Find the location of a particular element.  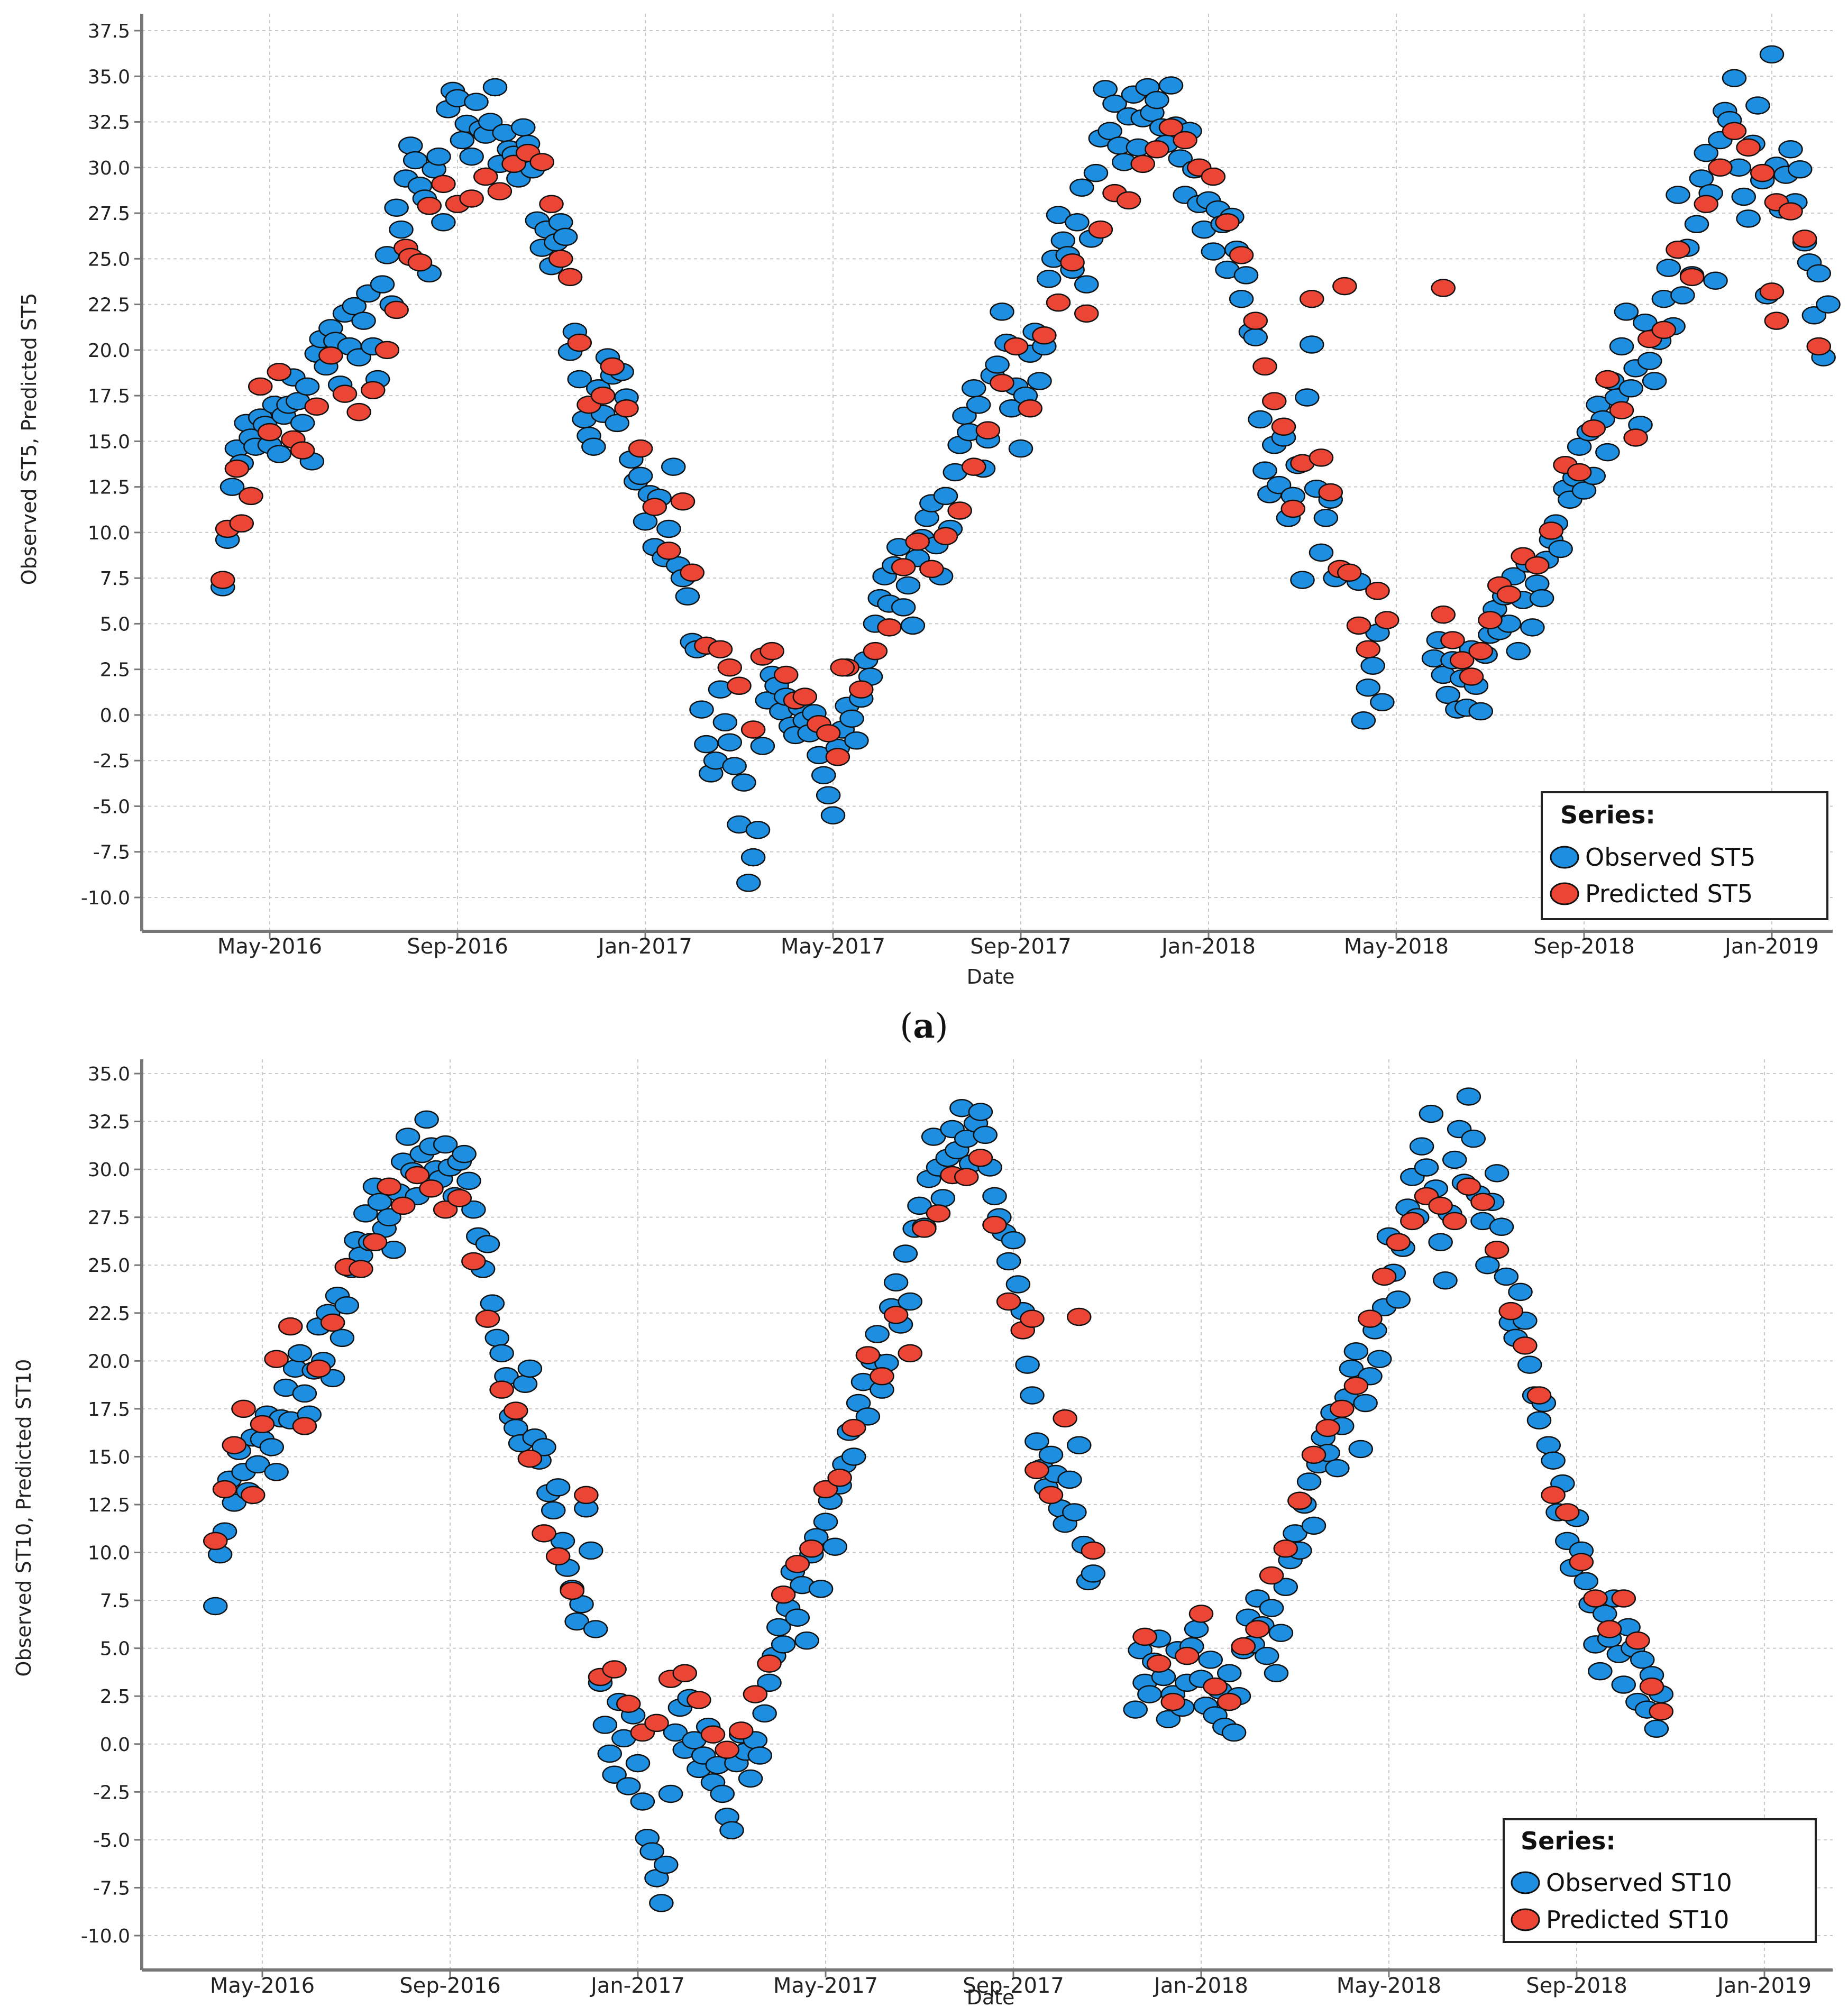

x-tick-label: Jan-2017 is located at coordinates (645, 947).